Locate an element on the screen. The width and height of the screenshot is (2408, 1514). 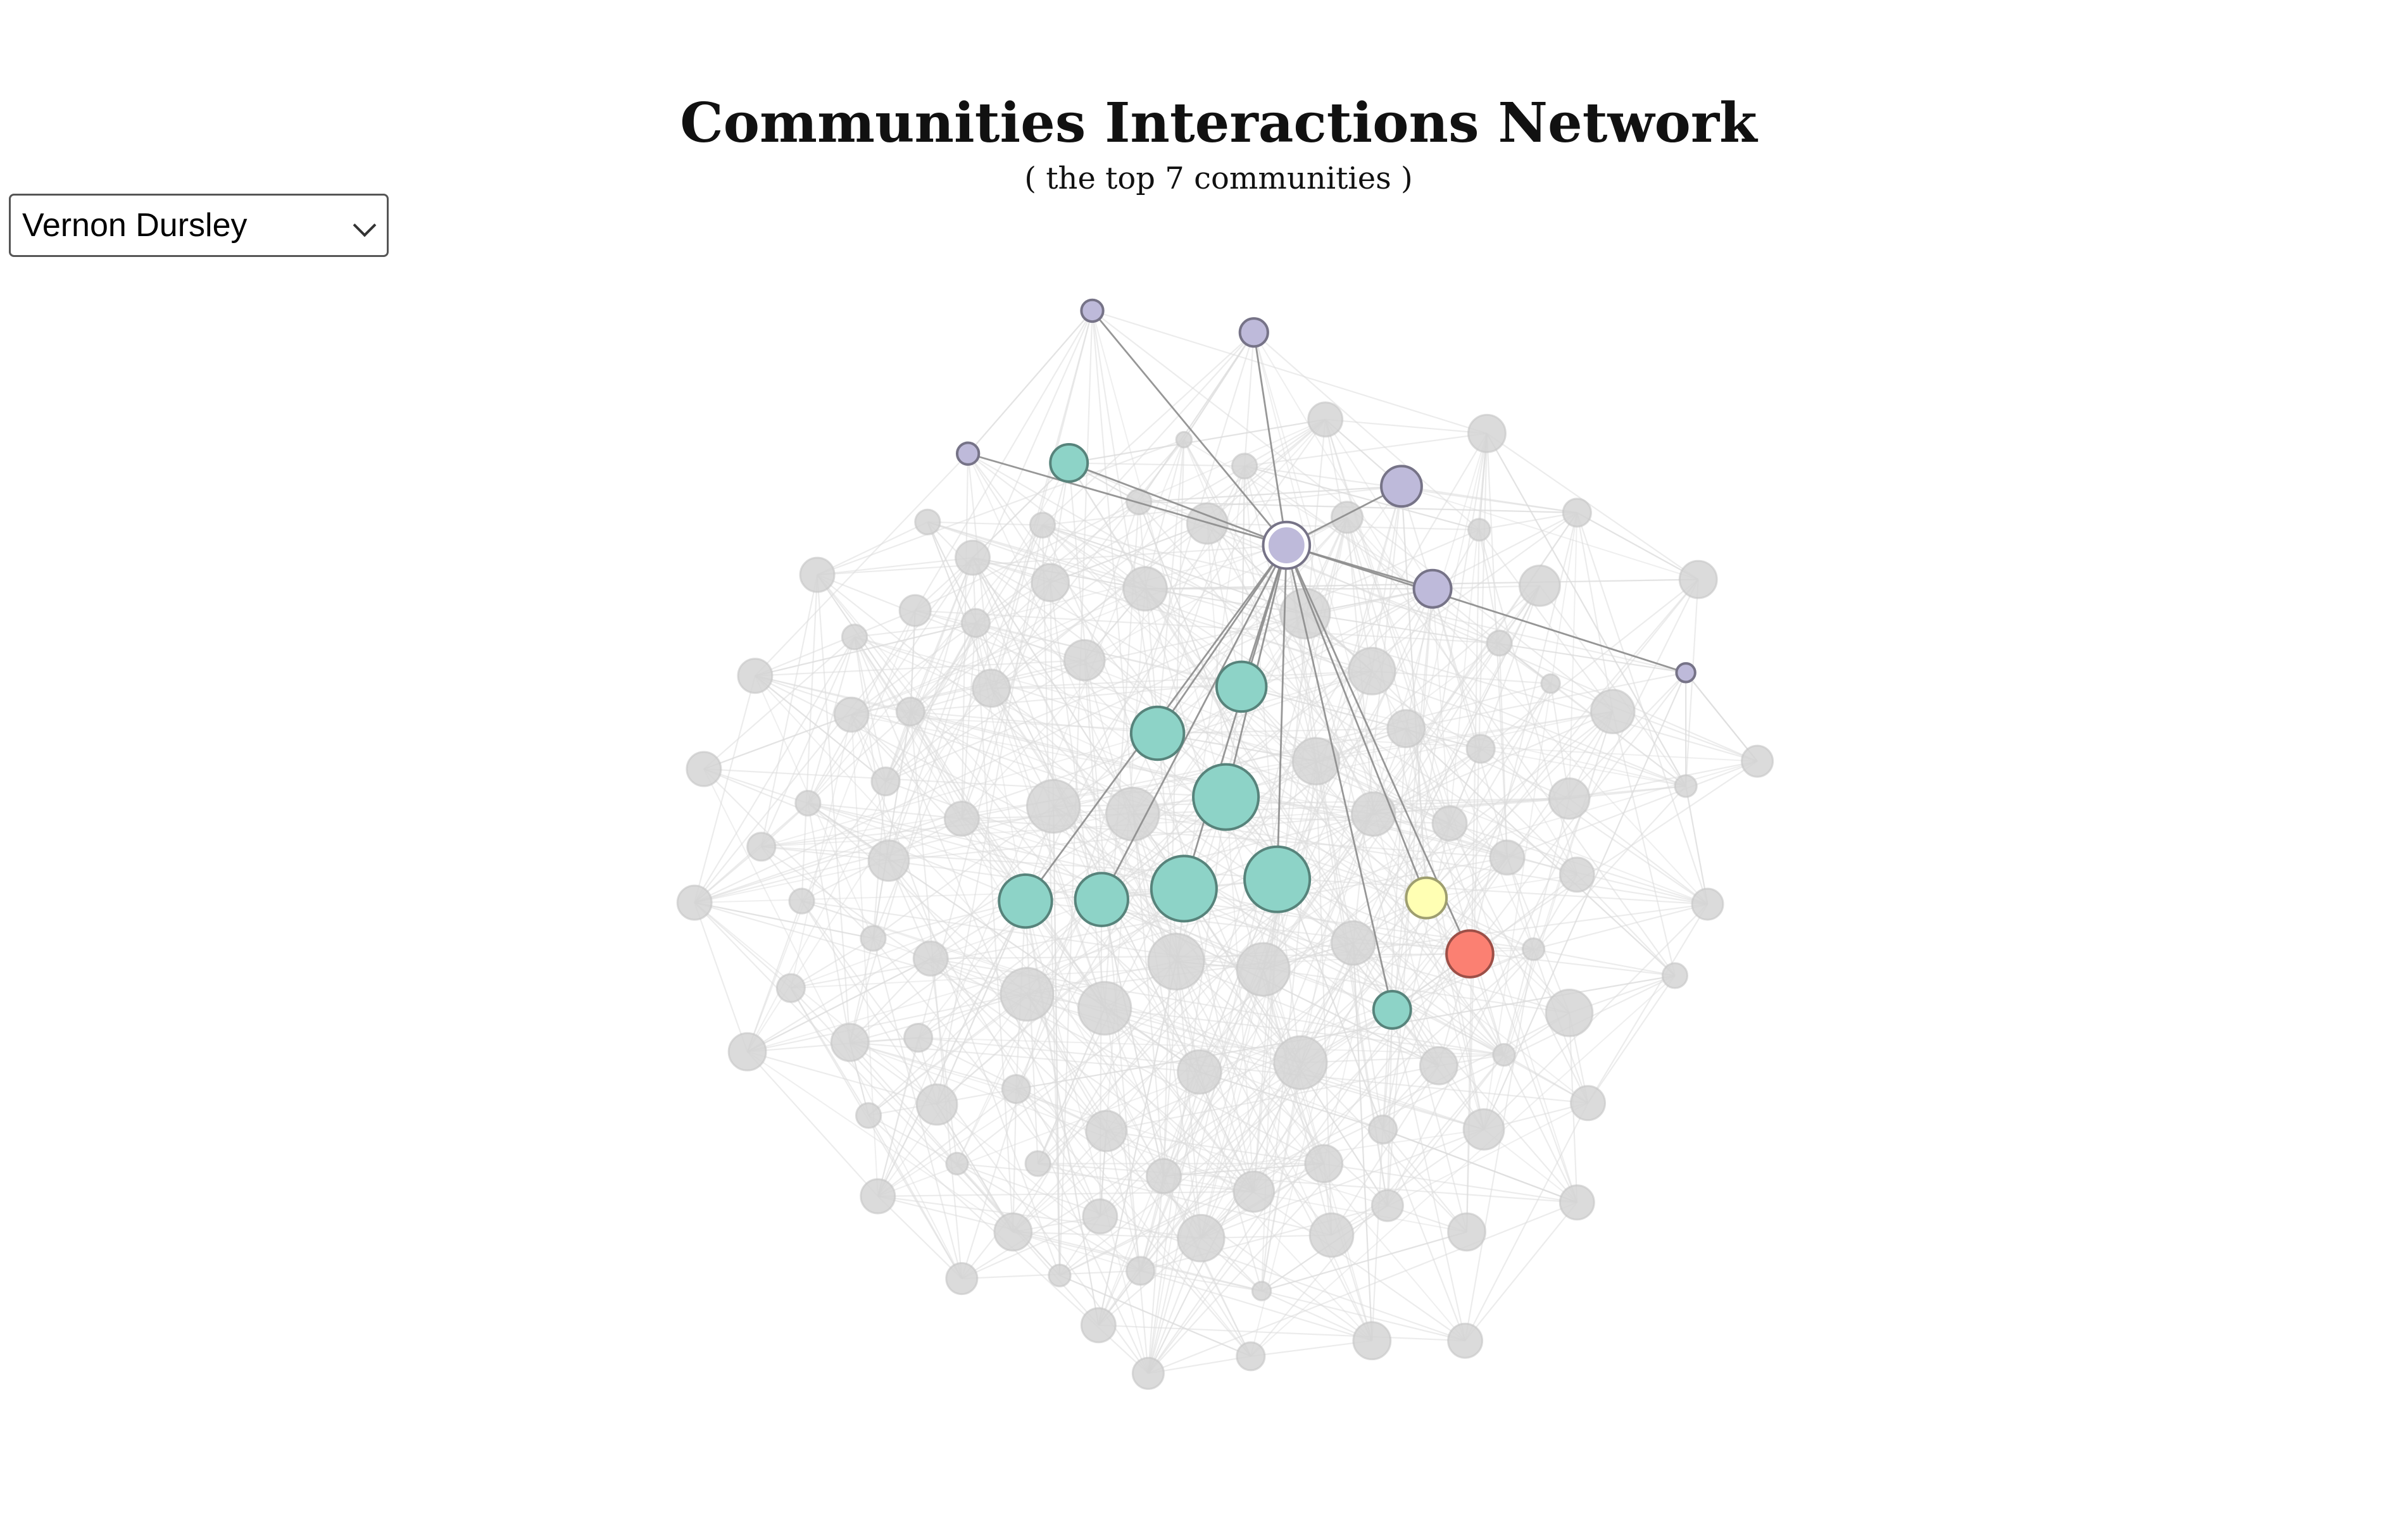
character-select: Vernon Dursley is located at coordinates (199, 225).